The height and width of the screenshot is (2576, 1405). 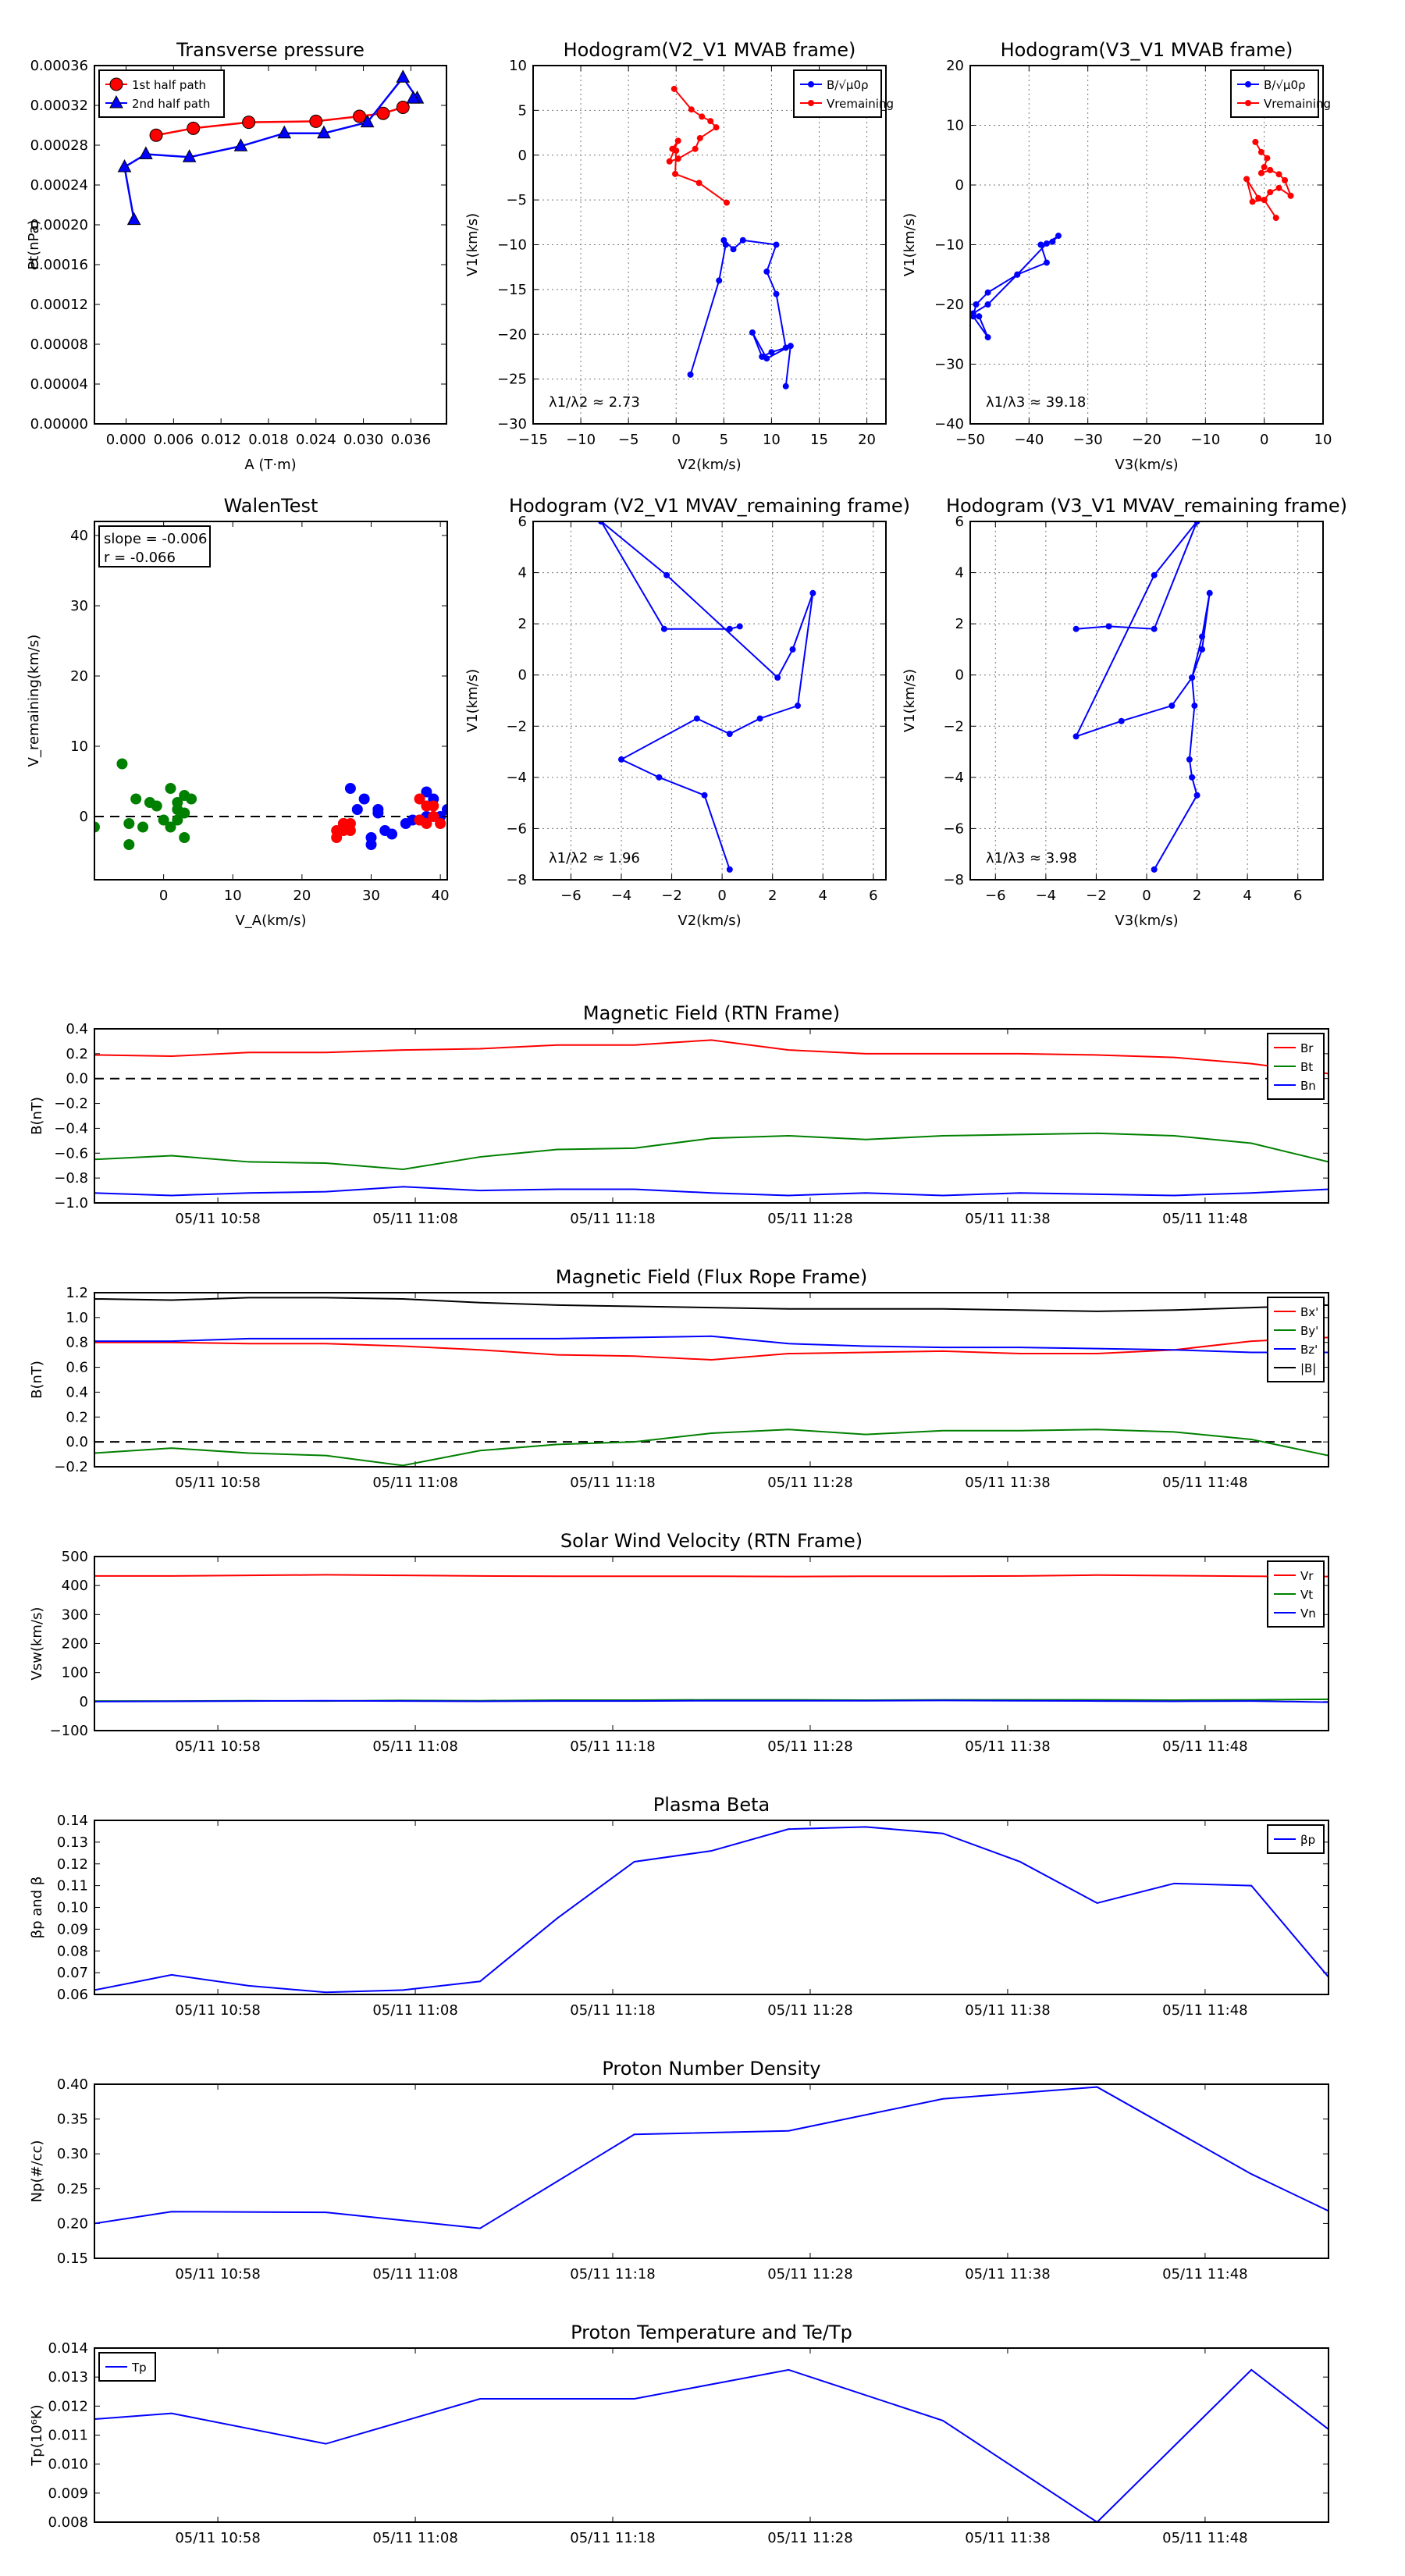 I want to click on y-tick-label: −8, so click(x=954, y=880).